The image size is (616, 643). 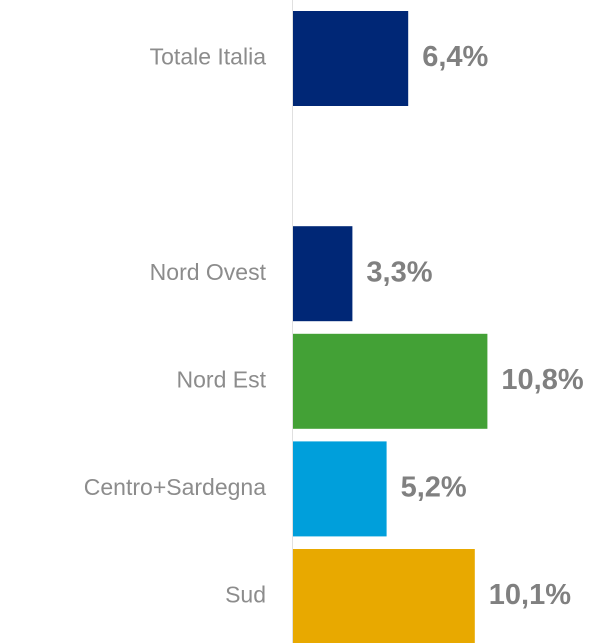 What do you see at coordinates (175, 487) in the screenshot?
I see `category-label: Centro+Sardegna` at bounding box center [175, 487].